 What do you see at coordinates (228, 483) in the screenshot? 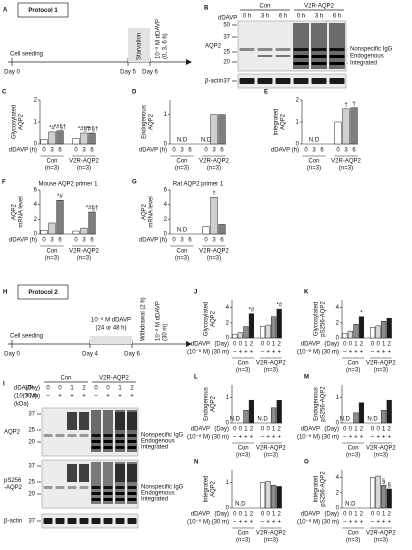
I see `y-tick-label: 1` at bounding box center [228, 483].